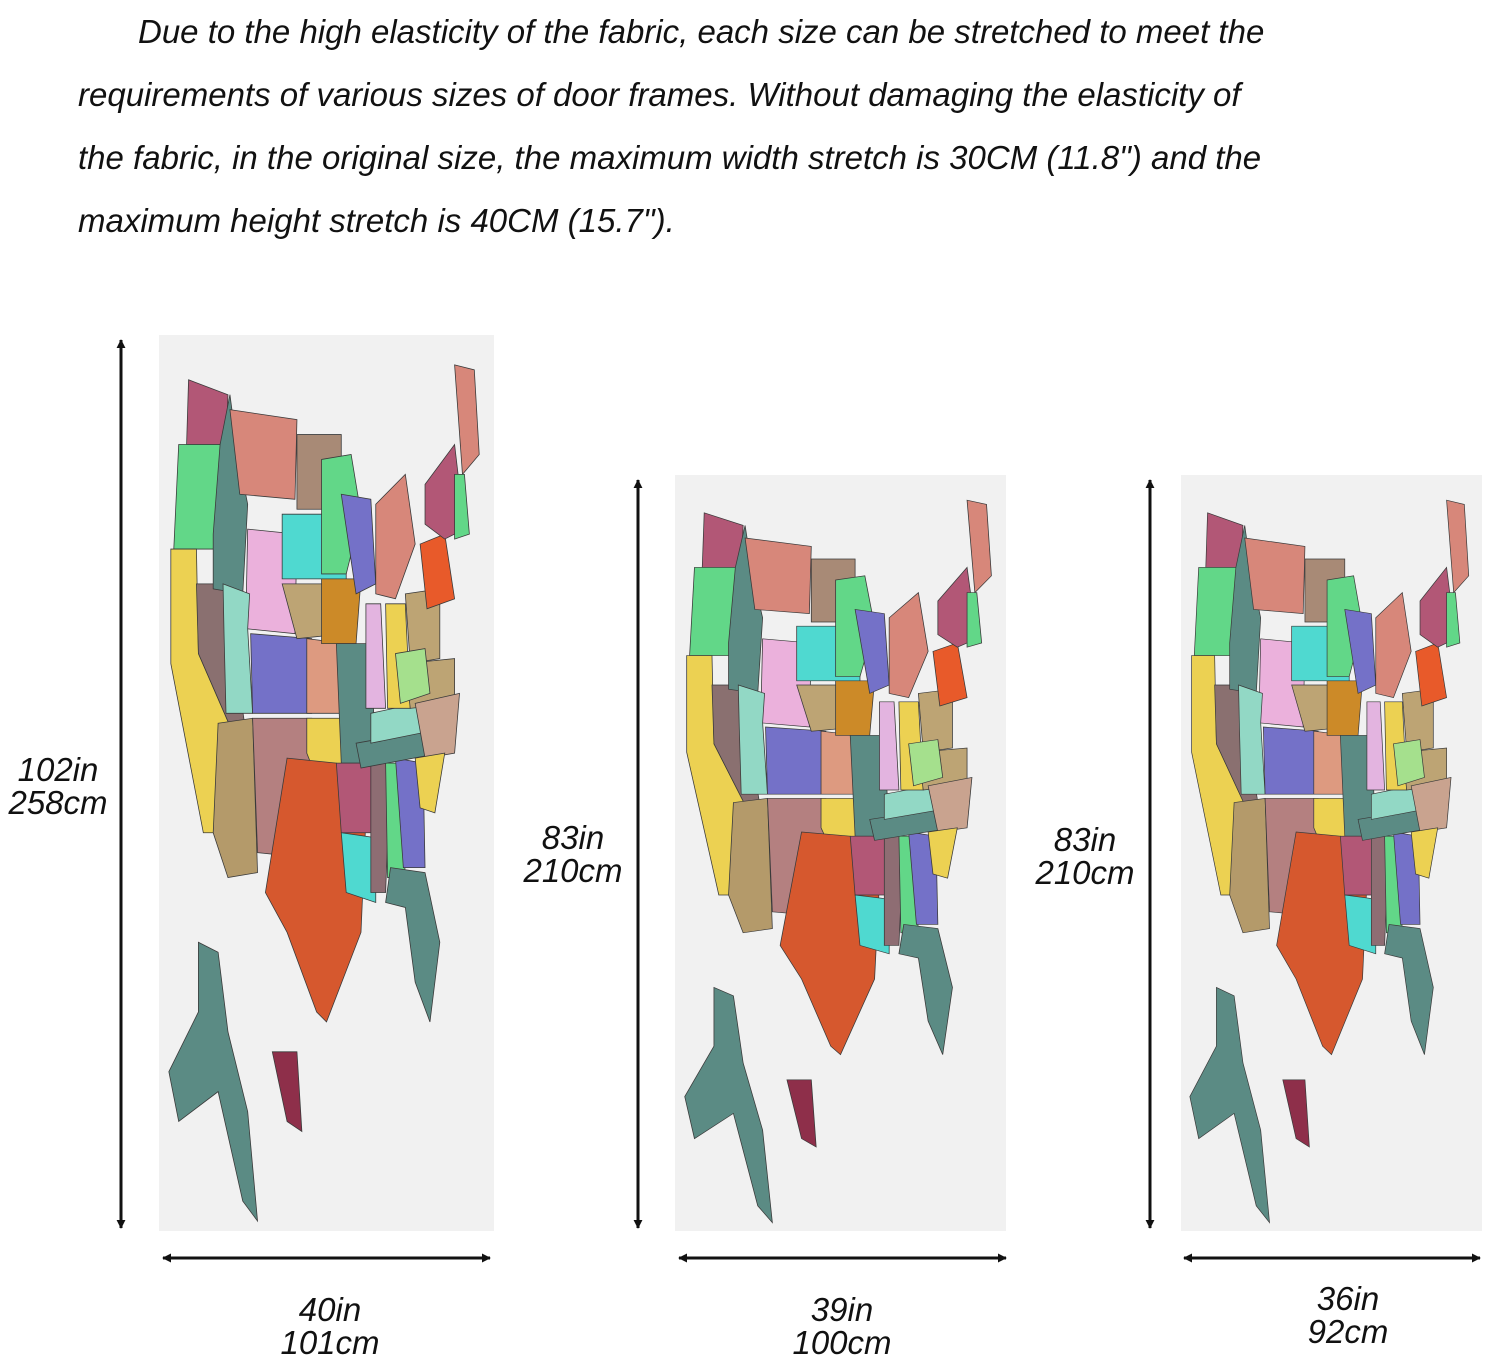  Describe the element at coordinates (376, 220) in the screenshot. I see `intro-line: maximum height stretch is 40CM (15.7").` at that location.